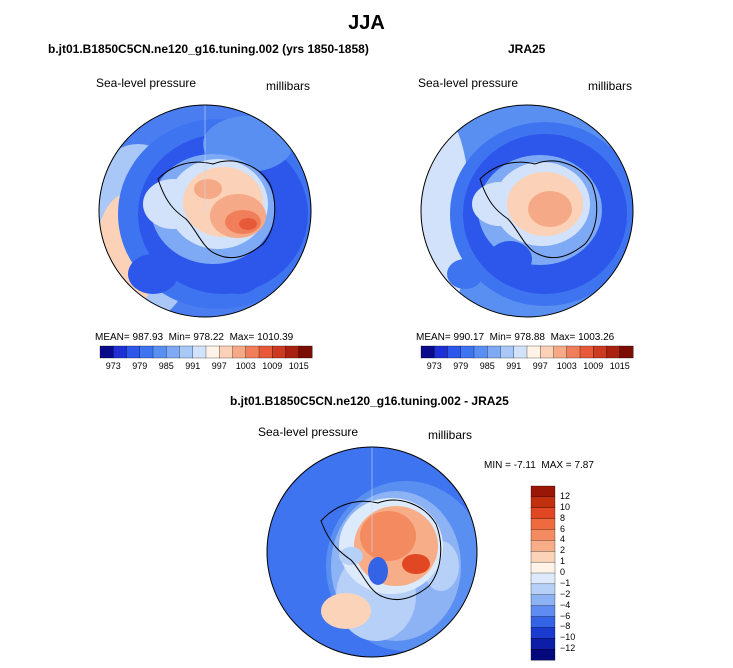  I want to click on panel-1-stats: MEAN= 987.93 Min= 978.22 Max= 1010.39, so click(194, 337).